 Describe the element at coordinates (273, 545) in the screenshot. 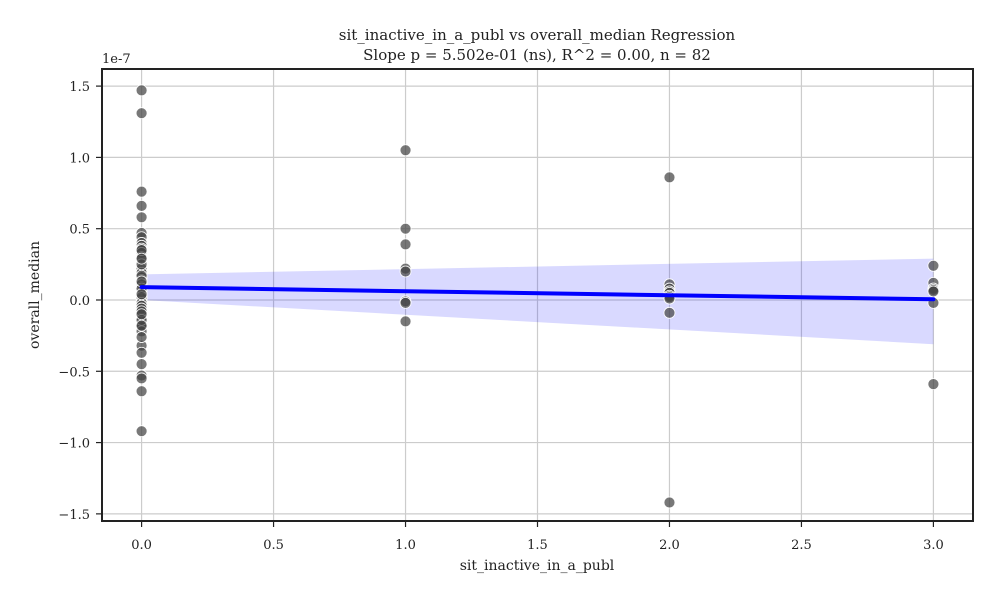

I see `x-tick-label: 0.5` at that location.